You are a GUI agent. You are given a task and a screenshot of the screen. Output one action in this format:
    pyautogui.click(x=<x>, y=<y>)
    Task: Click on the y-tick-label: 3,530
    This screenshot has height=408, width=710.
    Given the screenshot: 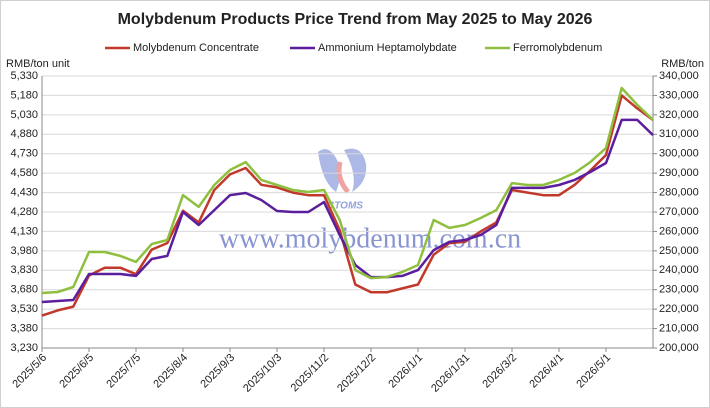 What is the action you would take?
    pyautogui.click(x=24, y=309)
    